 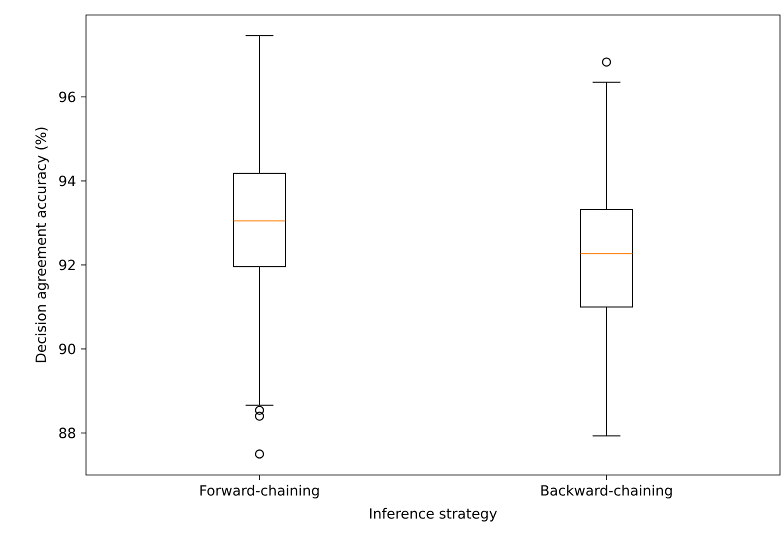 I want to click on x-axis-title: Inference strategy, so click(x=433, y=515).